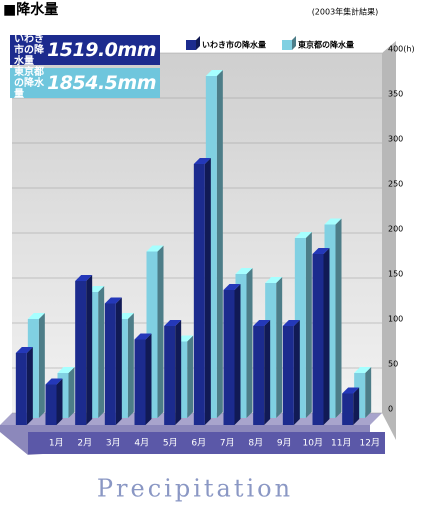  What do you see at coordinates (395, 139) in the screenshot?
I see `y-tick-label: 300` at bounding box center [395, 139].